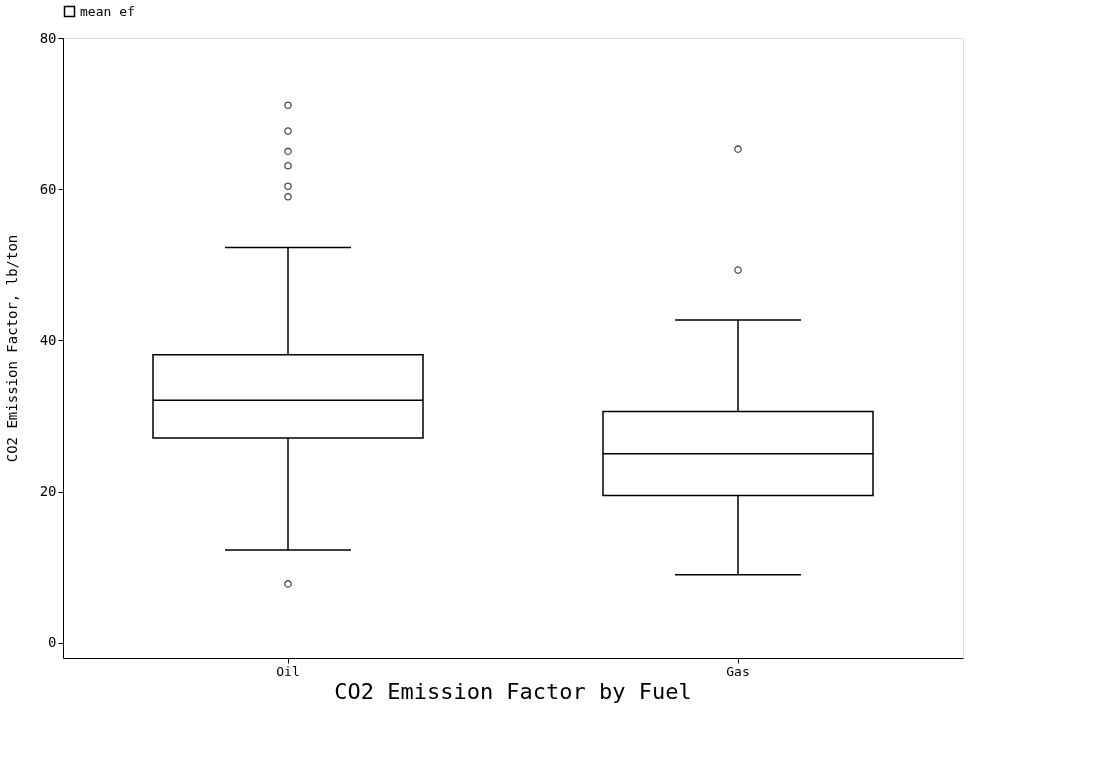 This screenshot has height=774, width=1103. What do you see at coordinates (52, 642) in the screenshot?
I see `y-tick-label: 0` at bounding box center [52, 642].